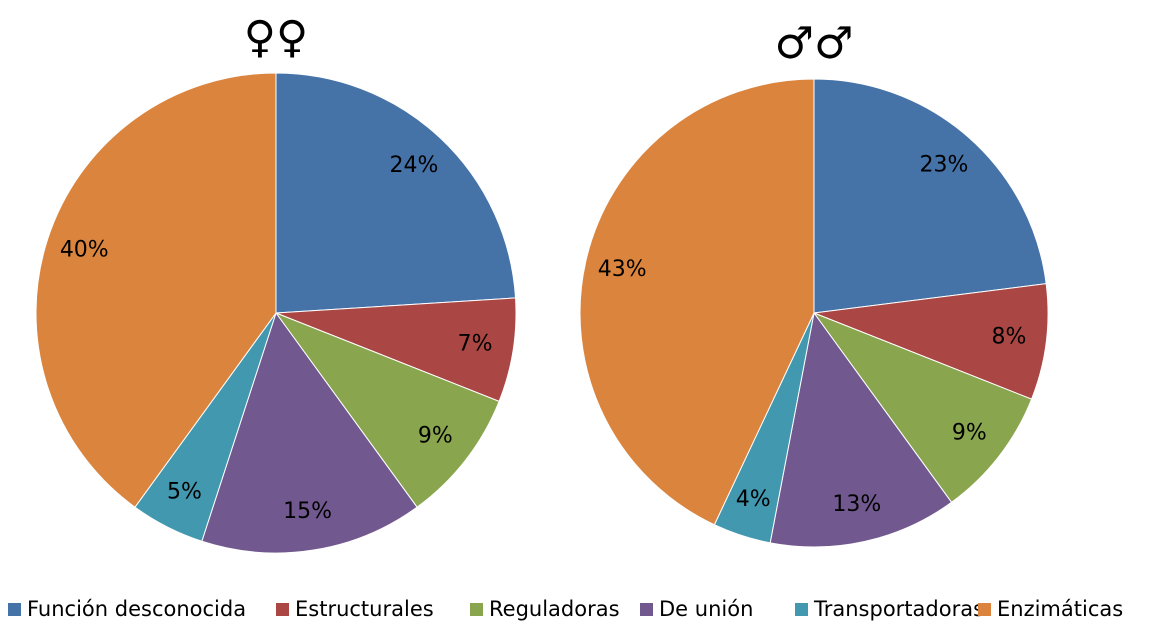 This screenshot has width=1157, height=629. Describe the element at coordinates (475, 344) in the screenshot. I see `data-label: 7%` at that location.